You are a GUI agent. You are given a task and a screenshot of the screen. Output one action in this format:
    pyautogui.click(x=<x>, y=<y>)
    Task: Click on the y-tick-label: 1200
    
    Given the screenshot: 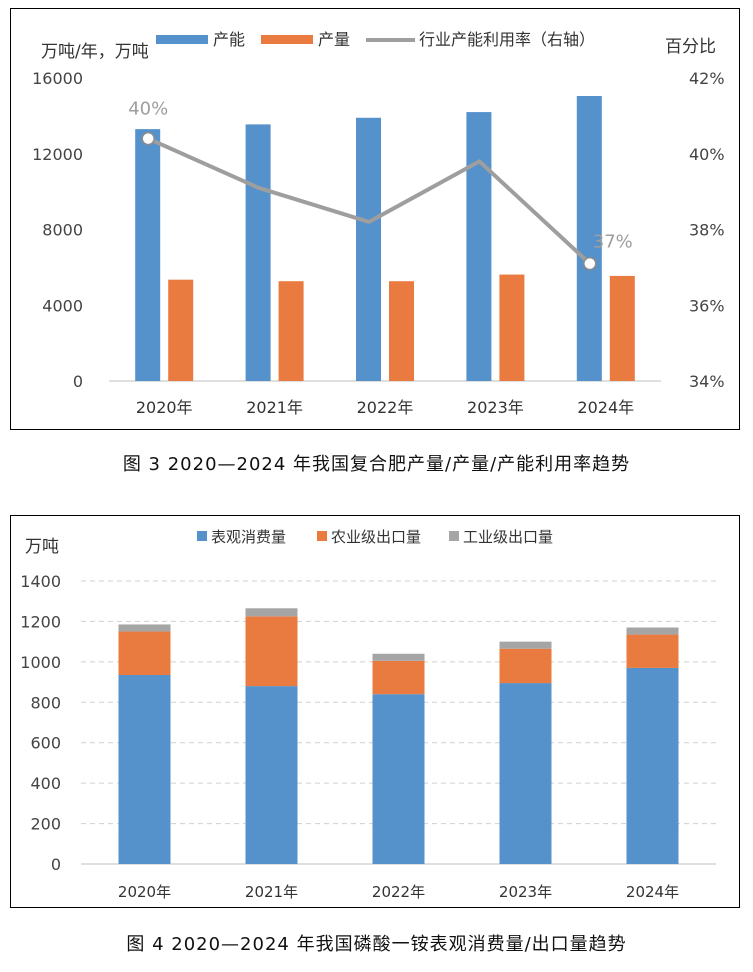 What is the action you would take?
    pyautogui.click(x=40, y=621)
    